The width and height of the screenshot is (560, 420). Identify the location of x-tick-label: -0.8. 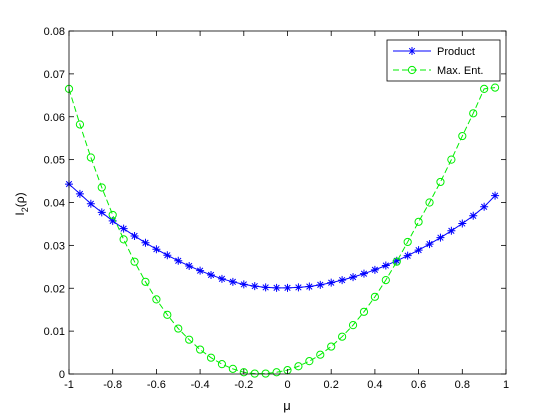
(112, 385).